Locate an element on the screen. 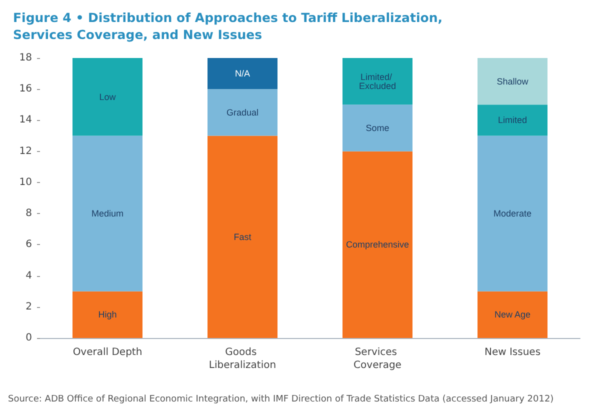  data-label: Gradual is located at coordinates (242, 112).